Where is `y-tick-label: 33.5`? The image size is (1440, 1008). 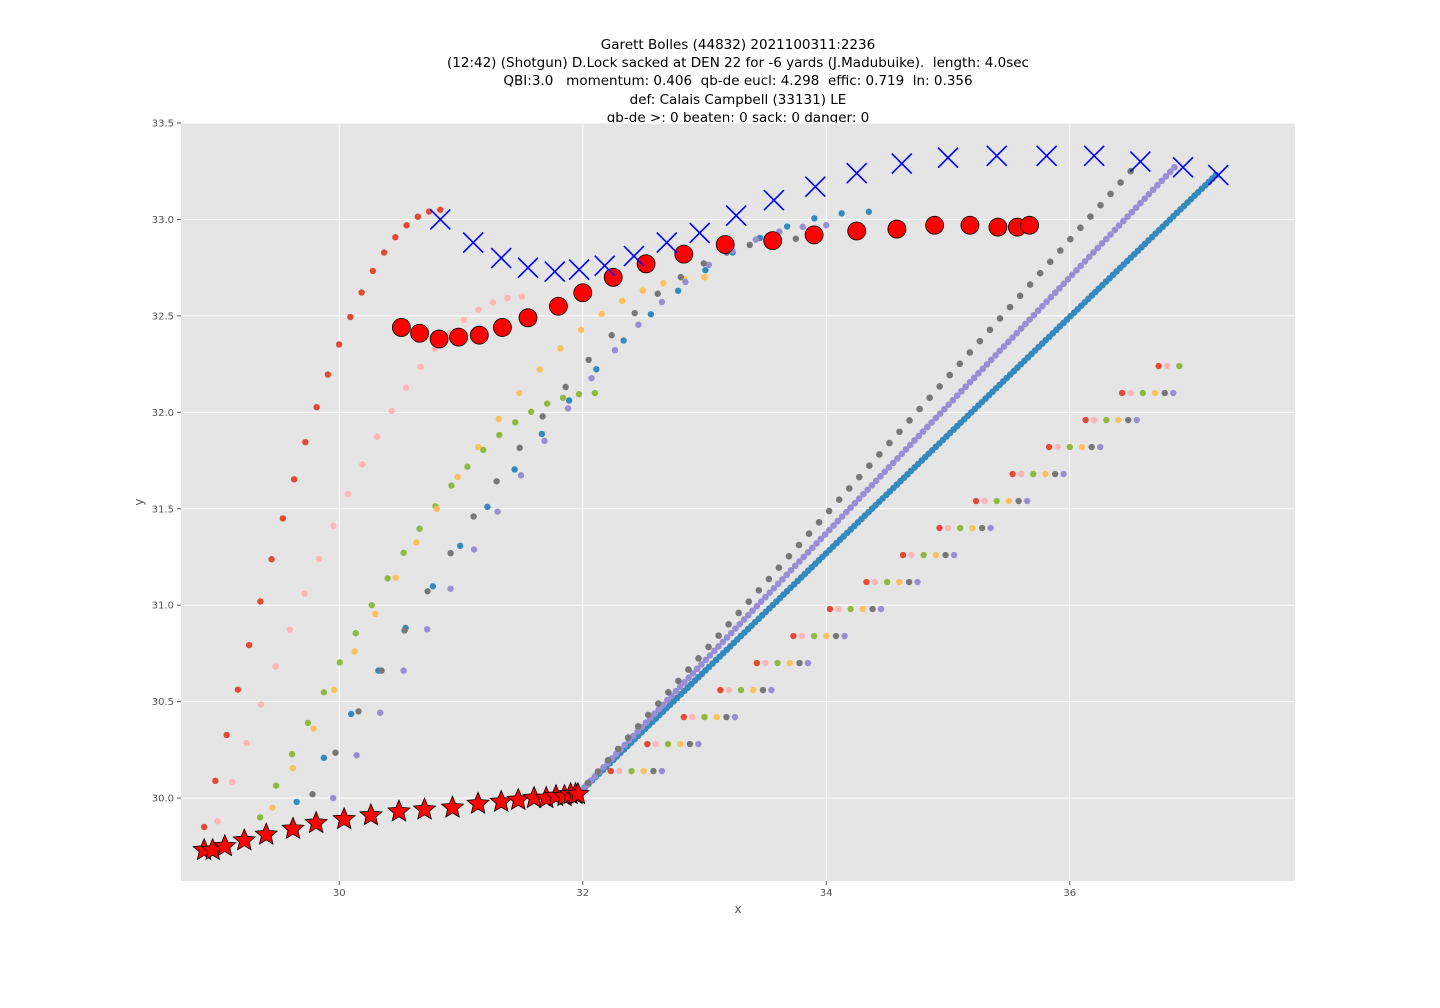 y-tick-label: 33.5 is located at coordinates (163, 124).